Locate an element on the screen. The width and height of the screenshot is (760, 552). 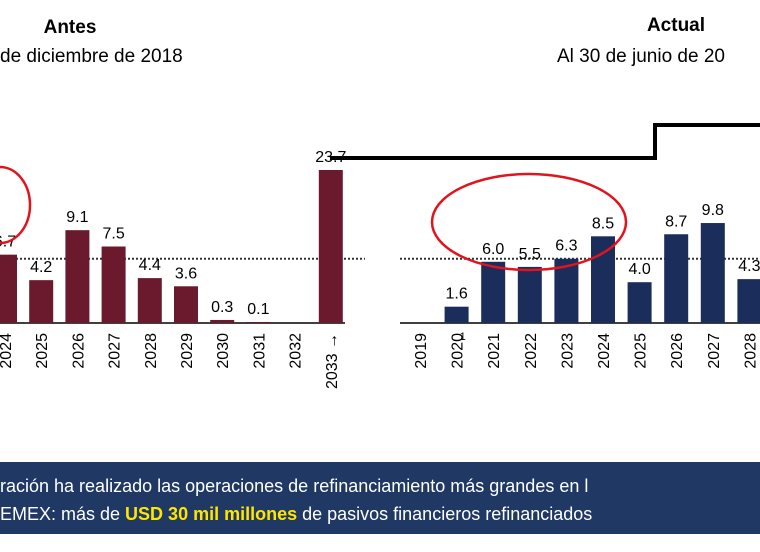
x-tick-label: 2020 is located at coordinates (458, 351).